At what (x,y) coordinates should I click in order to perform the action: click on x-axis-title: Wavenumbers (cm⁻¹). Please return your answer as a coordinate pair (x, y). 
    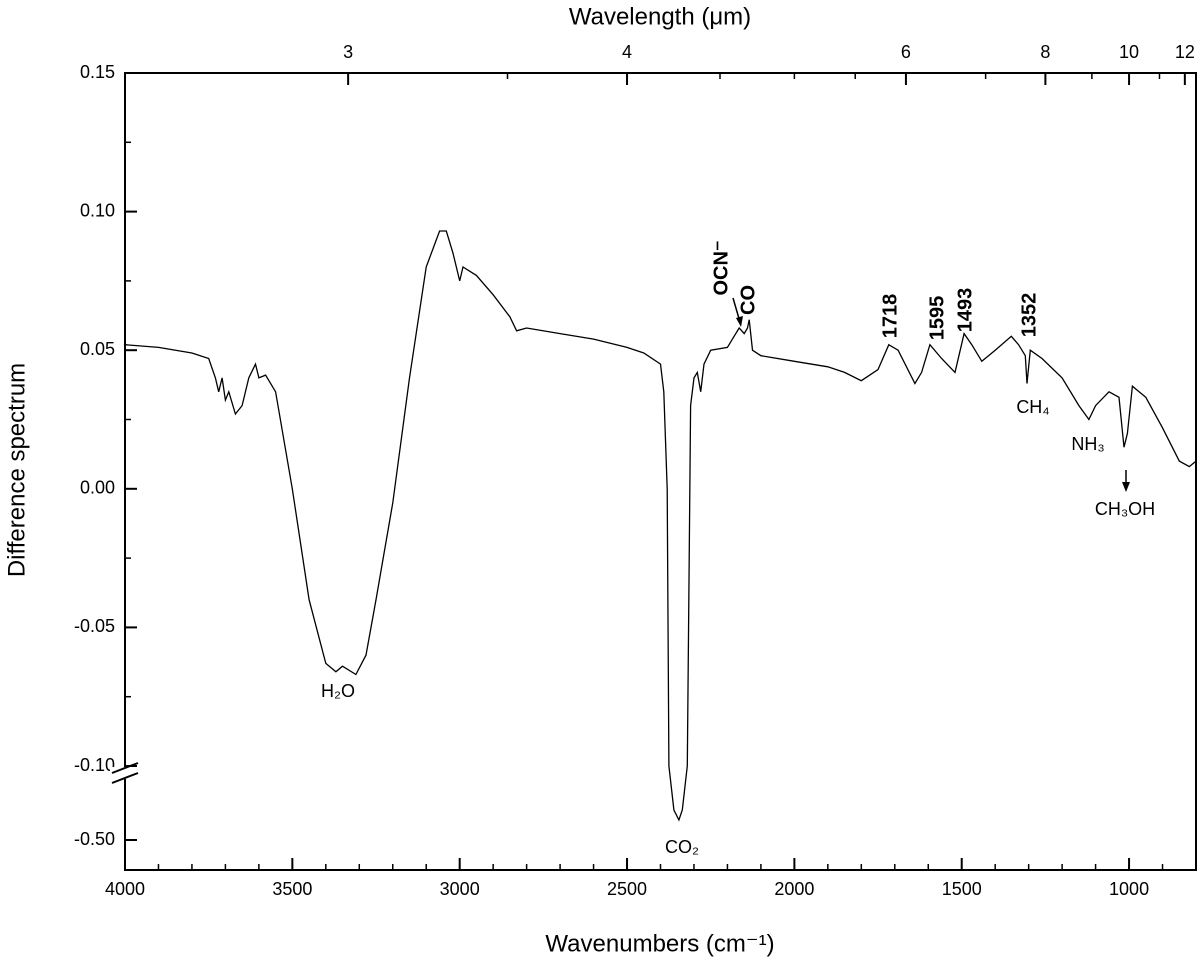
    Looking at the image, I should click on (659, 943).